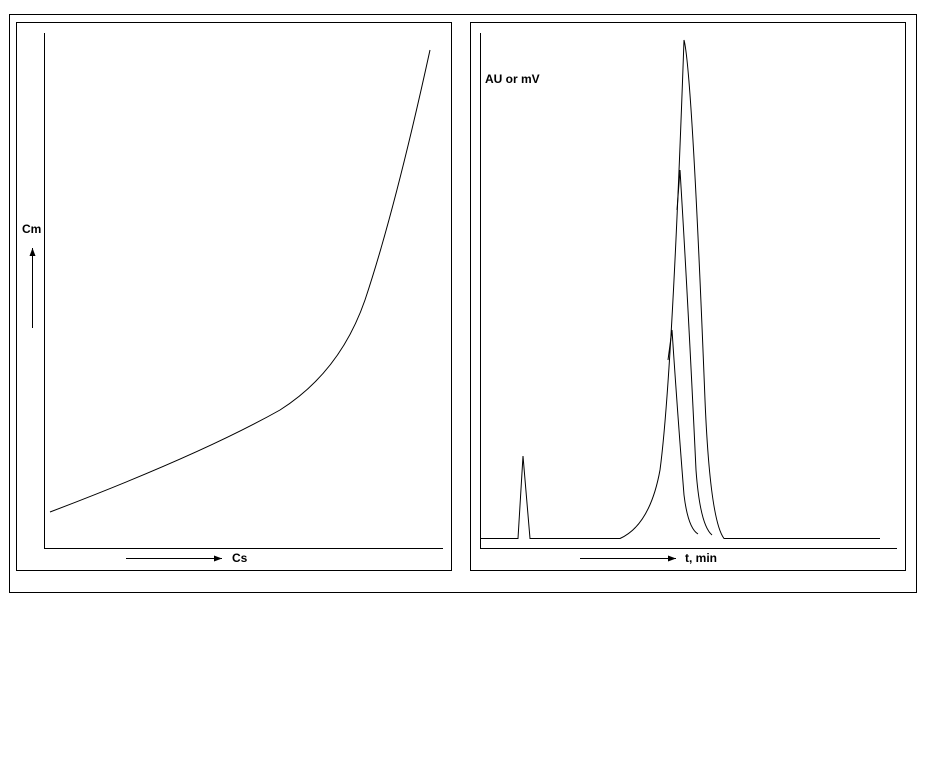 Image resolution: width=928 pixels, height=768 pixels. Describe the element at coordinates (683, 432) in the screenshot. I see `peak-small` at that location.